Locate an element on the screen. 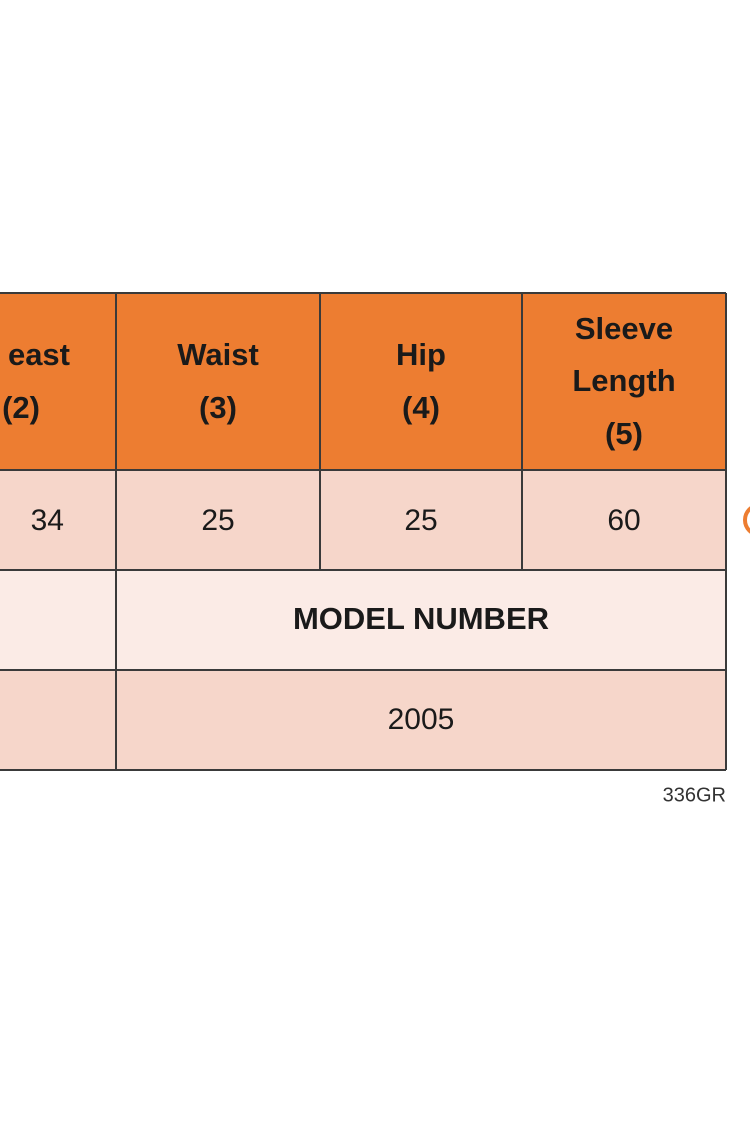 This screenshot has height=1125, width=750. edge-decoration is located at coordinates (746, 520).